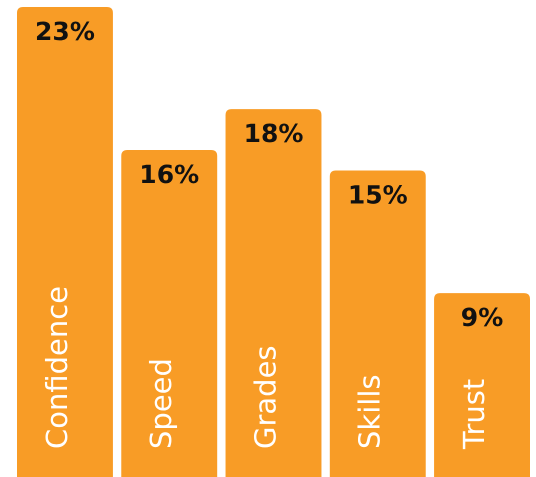  Describe the element at coordinates (369, 411) in the screenshot. I see `x-tick-label: Skills` at that location.